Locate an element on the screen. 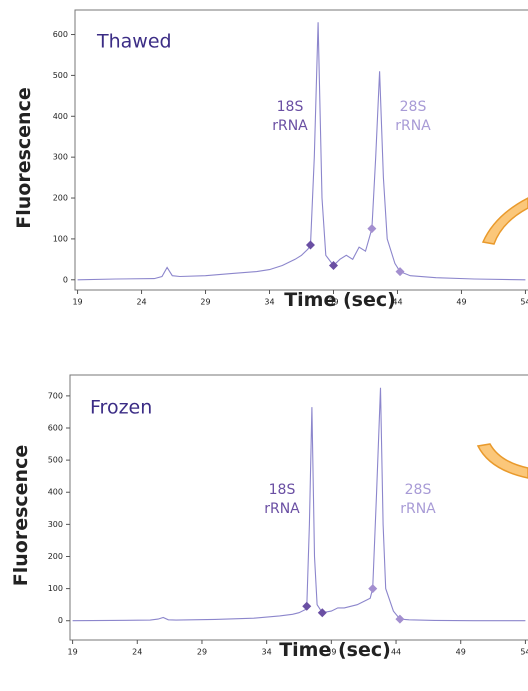 This screenshot has height=691, width=528. chart-title: Frozen is located at coordinates (121, 408).